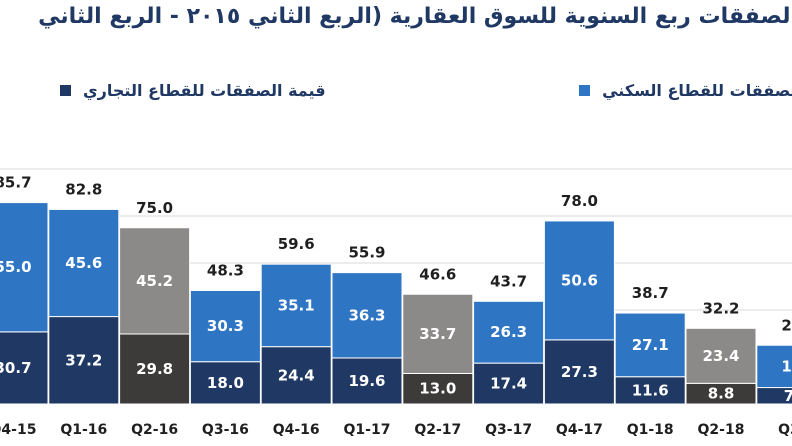 This screenshot has width=792, height=446. Describe the element at coordinates (508, 281) in the screenshot. I see `data-label-total: 43.7` at that location.